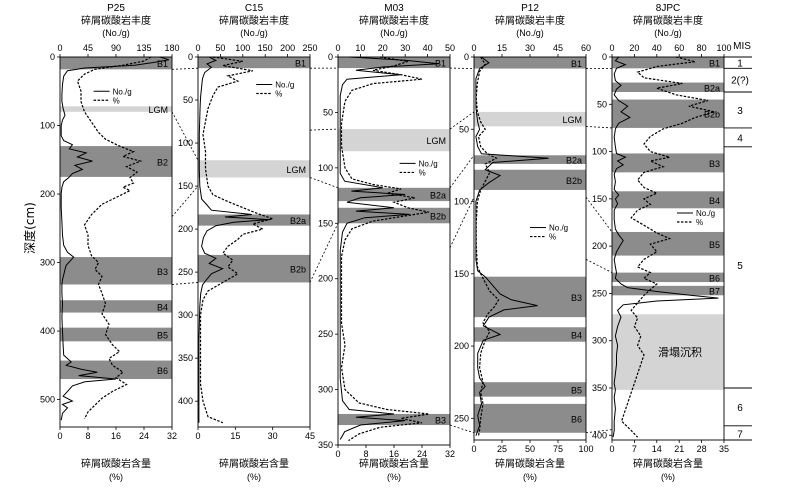 The image size is (787, 490). What do you see at coordinates (585, 449) in the screenshot?
I see `bottom-tick-label: 100` at bounding box center [585, 449].